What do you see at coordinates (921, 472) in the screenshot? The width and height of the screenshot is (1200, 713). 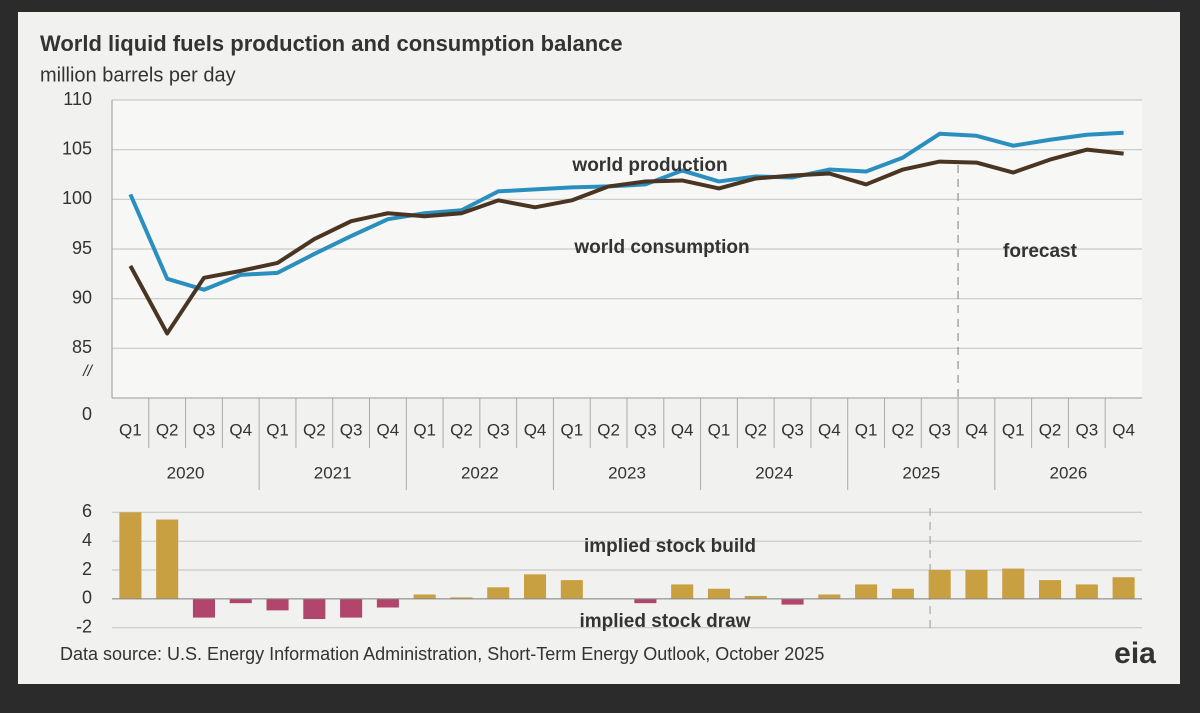 I see `year-label: 2025` at bounding box center [921, 472].